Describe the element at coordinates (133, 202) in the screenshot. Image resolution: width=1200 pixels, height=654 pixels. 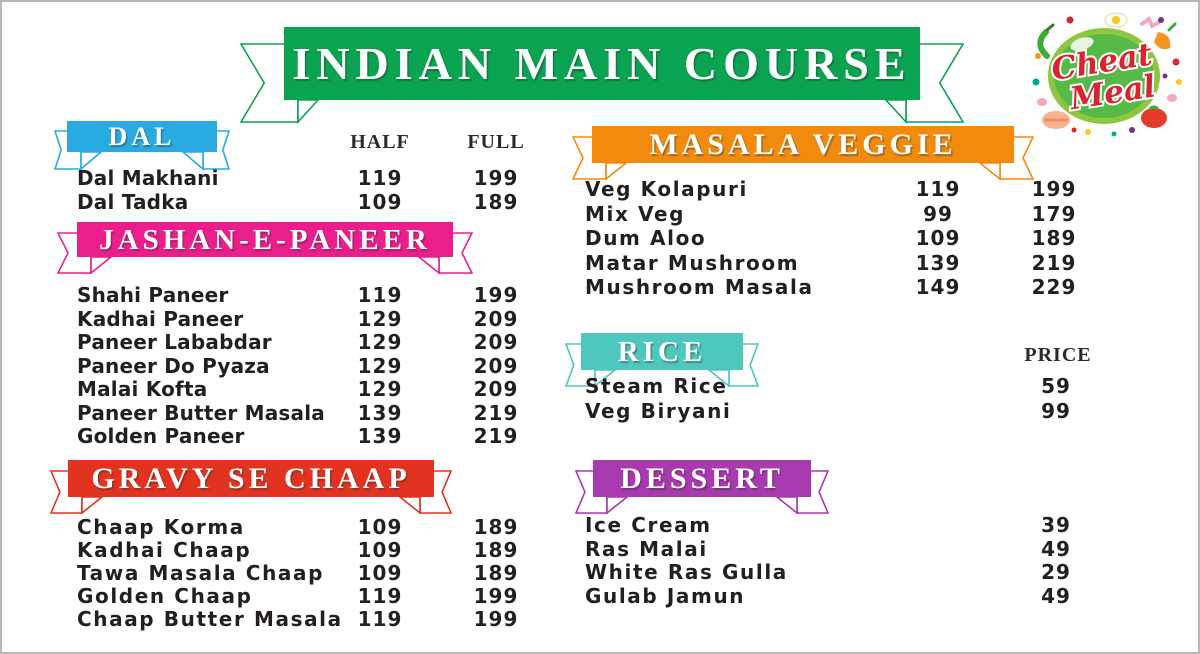
I see `menu-item-name: Dal Tadka` at that location.